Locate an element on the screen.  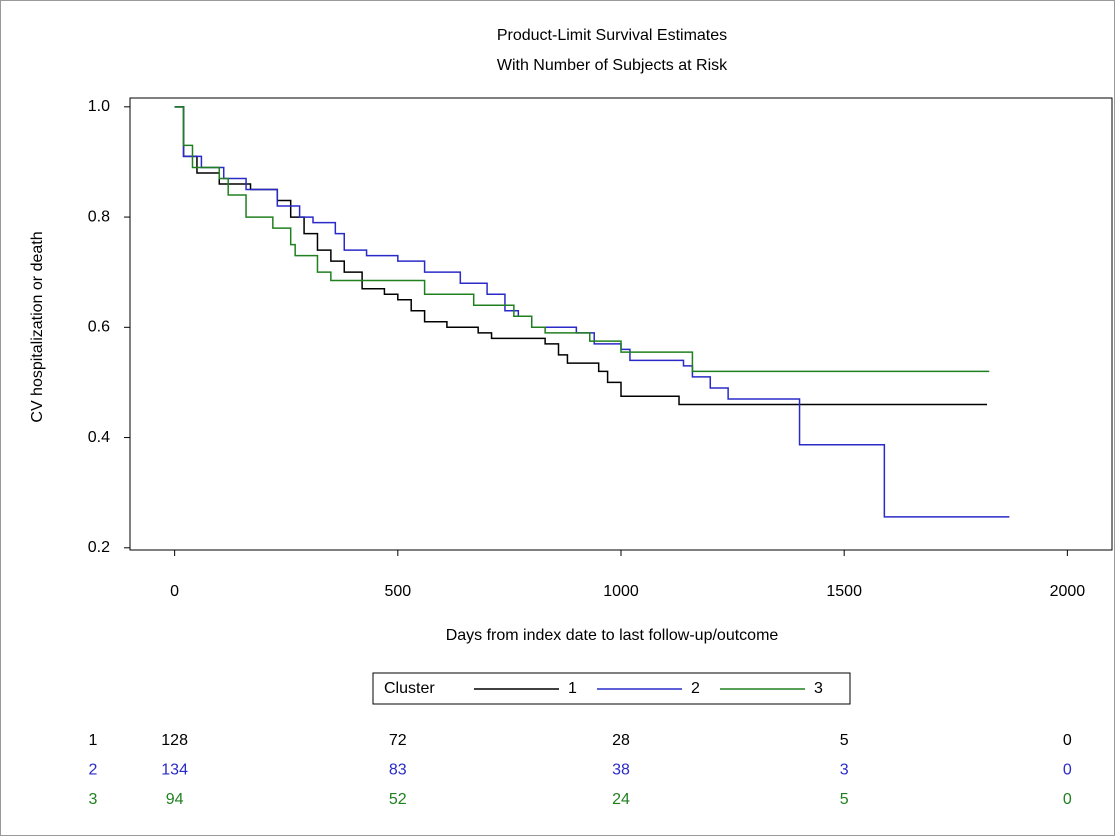
at-risk-count: 72 is located at coordinates (398, 740).